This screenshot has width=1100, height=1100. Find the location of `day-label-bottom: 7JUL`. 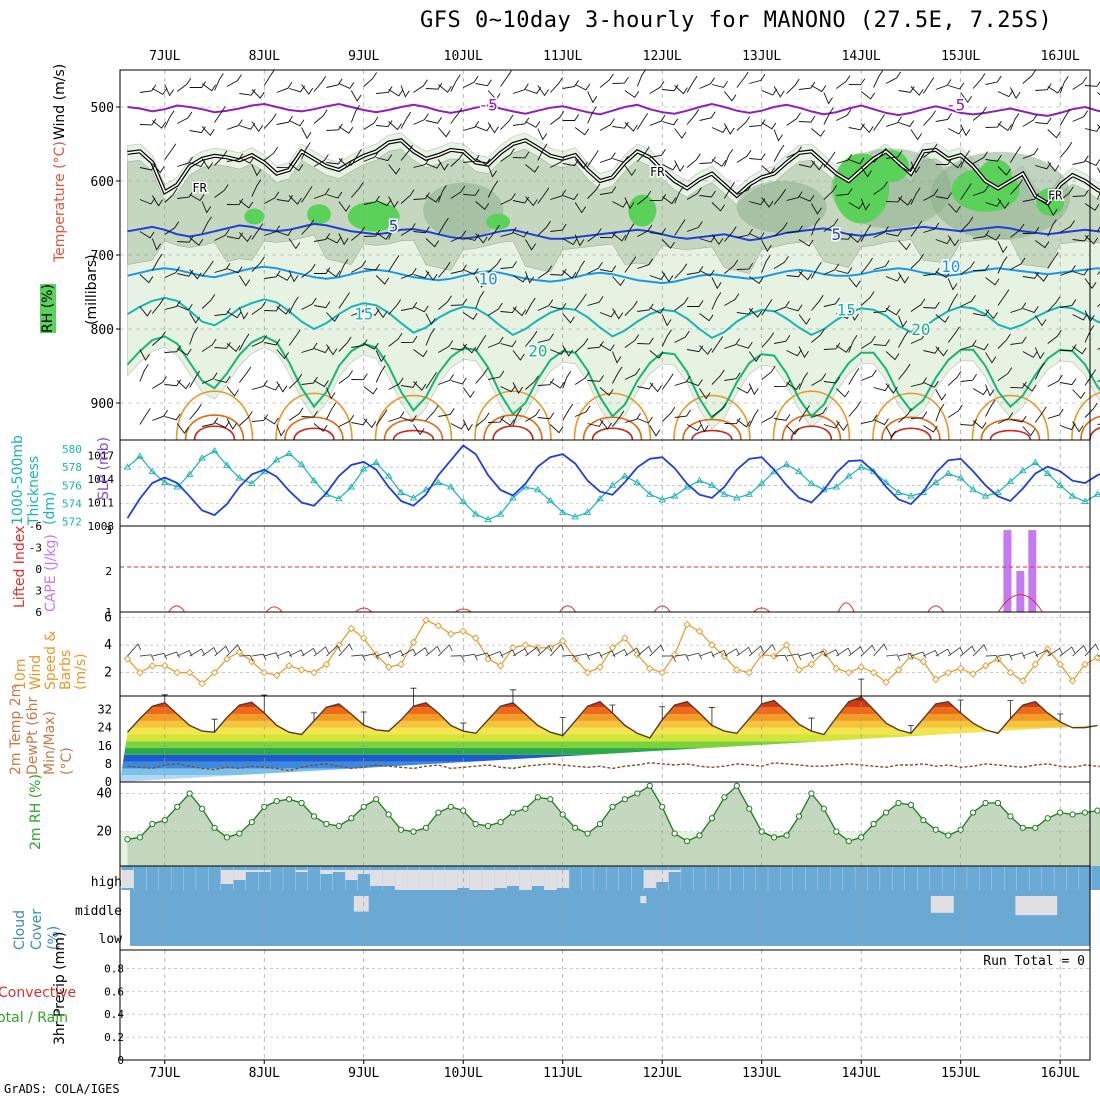

day-label-bottom: 7JUL is located at coordinates (164, 1073).